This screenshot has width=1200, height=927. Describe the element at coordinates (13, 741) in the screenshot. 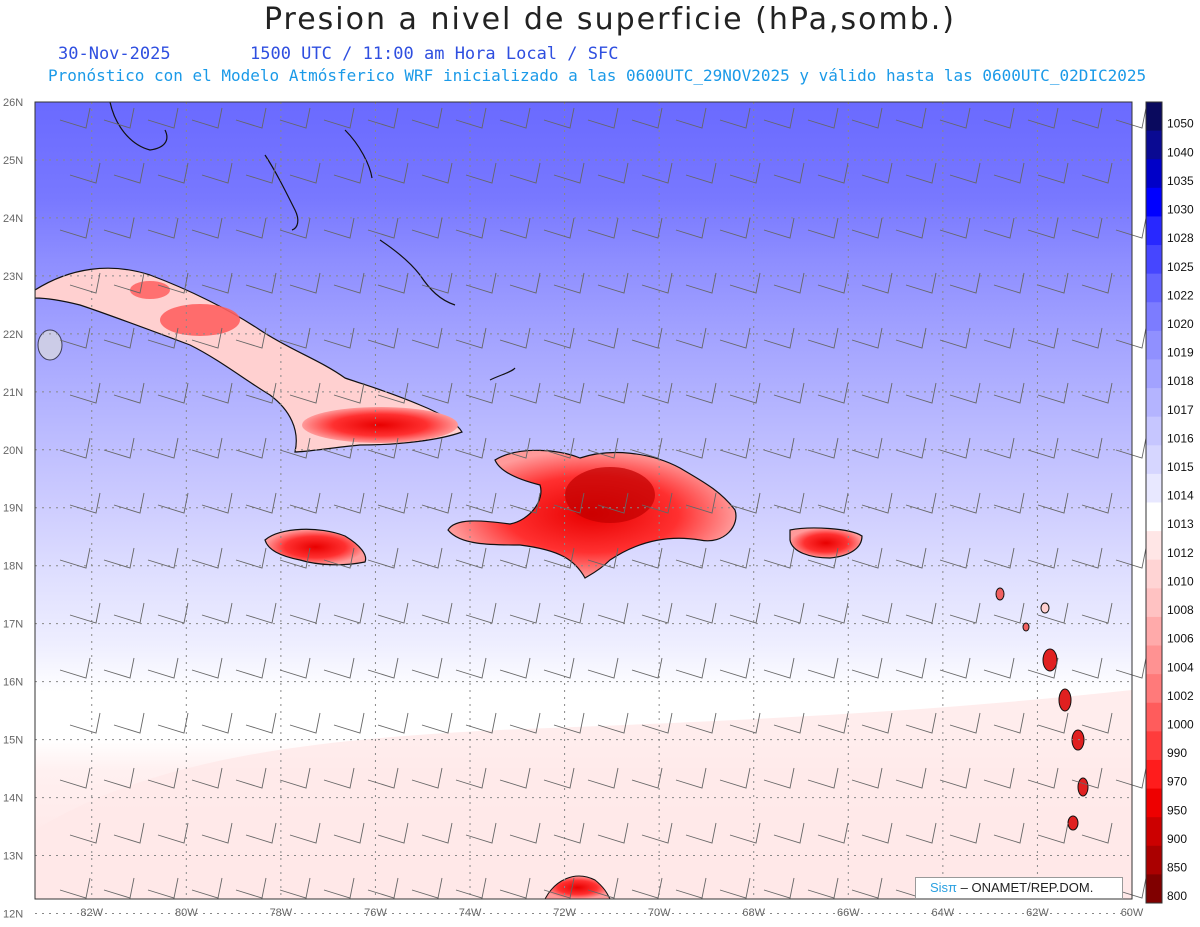

I see `lat-label: 15N` at that location.